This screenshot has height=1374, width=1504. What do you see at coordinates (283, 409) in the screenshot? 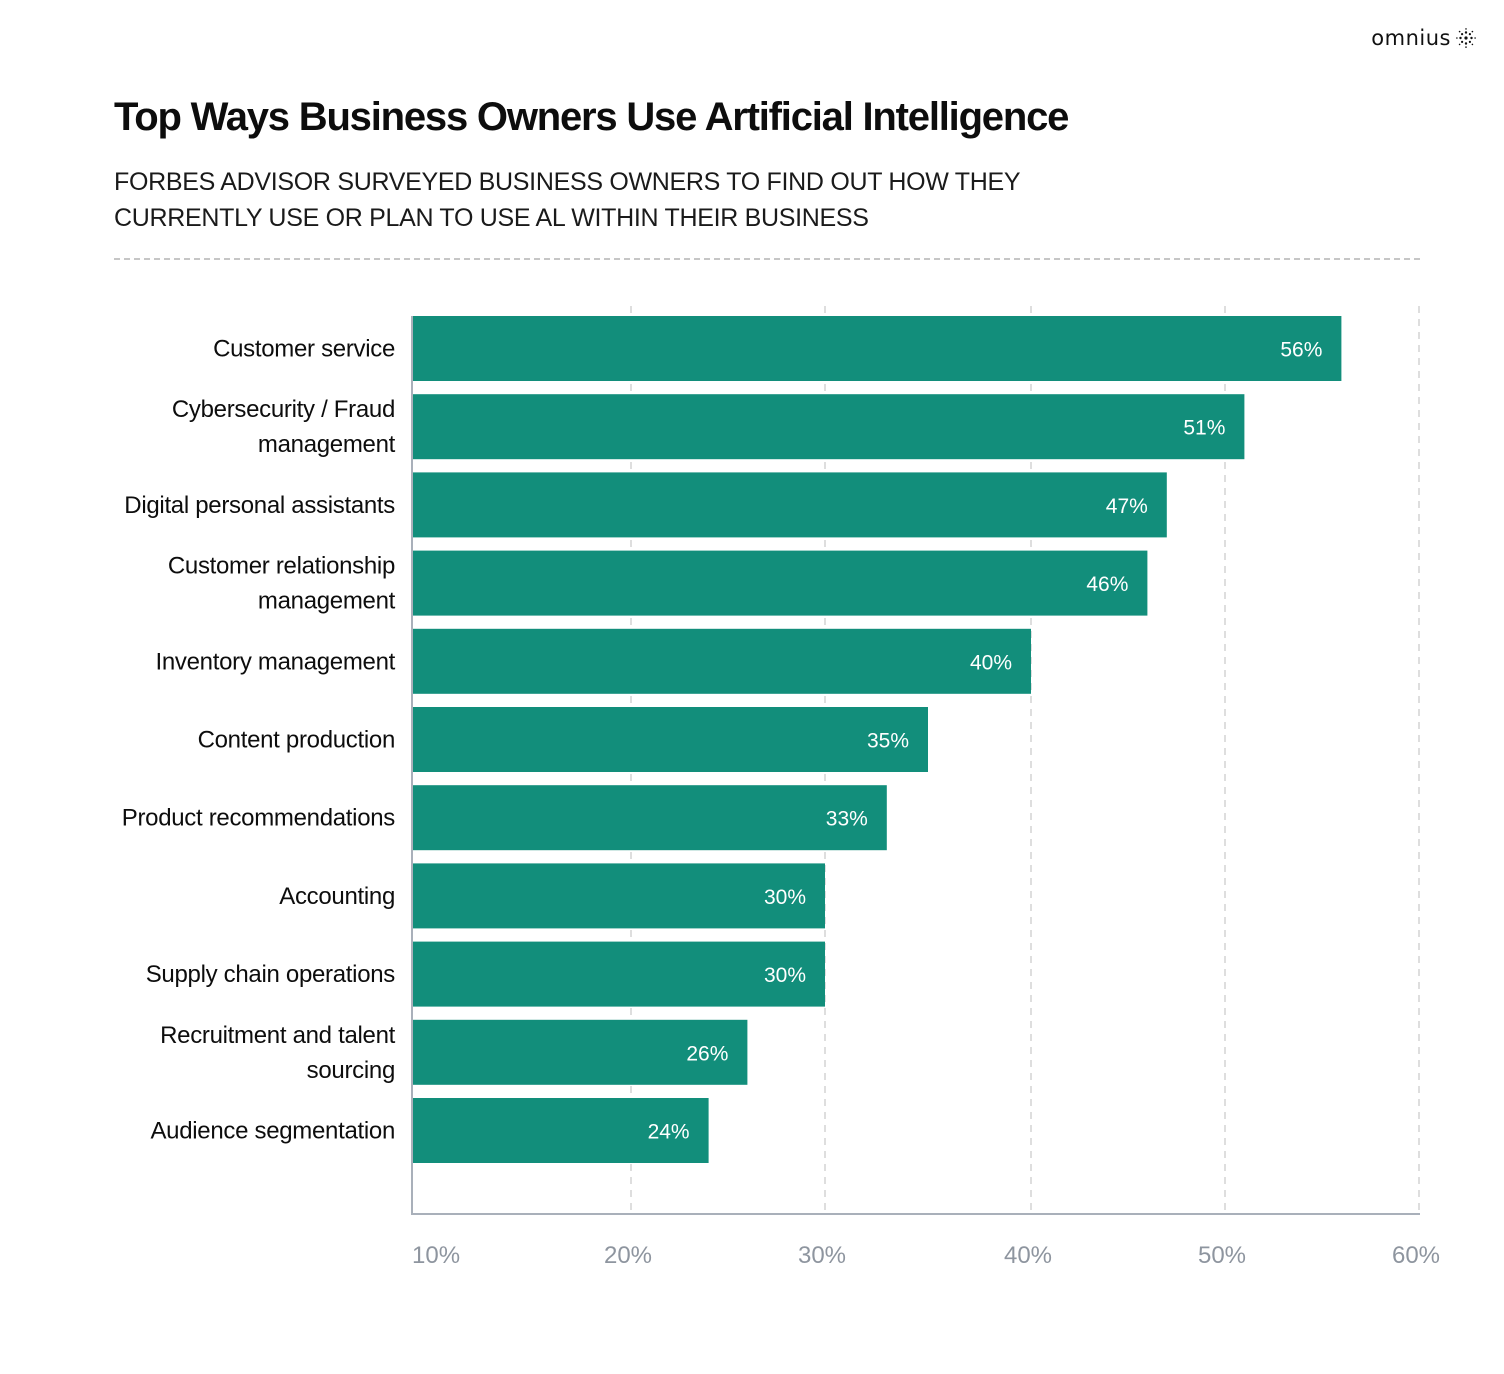
I see `category-label: Cybersecurity / Fraud` at bounding box center [283, 409].